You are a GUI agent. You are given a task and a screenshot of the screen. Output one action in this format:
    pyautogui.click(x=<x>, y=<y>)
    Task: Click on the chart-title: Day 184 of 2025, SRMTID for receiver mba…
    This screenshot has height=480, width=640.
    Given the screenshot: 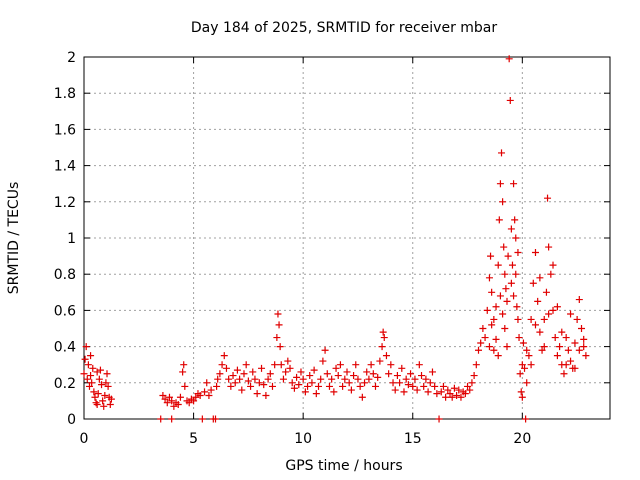 What is the action you would take?
    pyautogui.click(x=344, y=28)
    